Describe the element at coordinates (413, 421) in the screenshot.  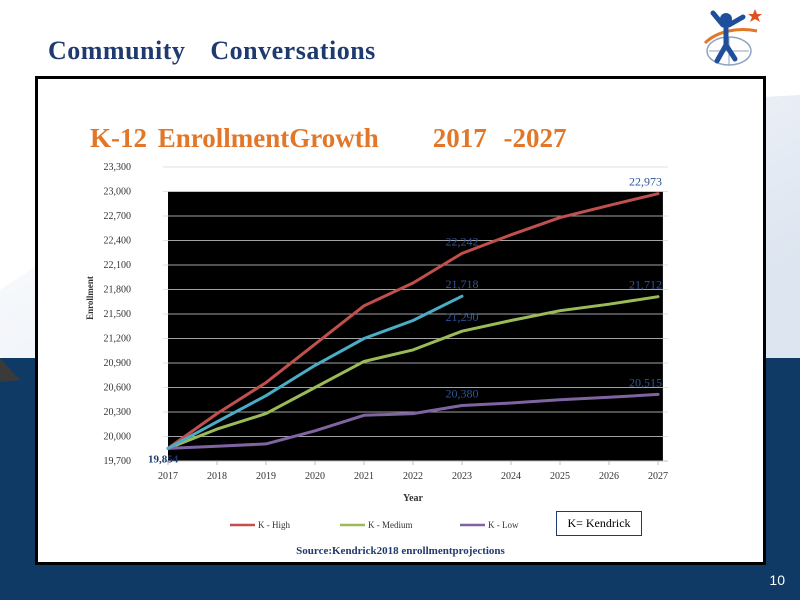
I see `series-line-k-low` at that location.